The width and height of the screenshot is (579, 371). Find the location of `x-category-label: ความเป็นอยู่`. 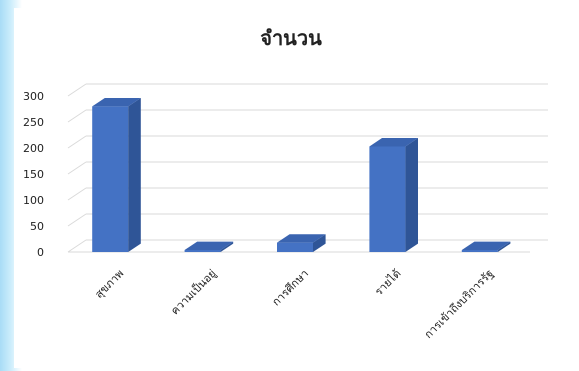

x-category-label: ความเป็นอยู่ is located at coordinates (193, 291).